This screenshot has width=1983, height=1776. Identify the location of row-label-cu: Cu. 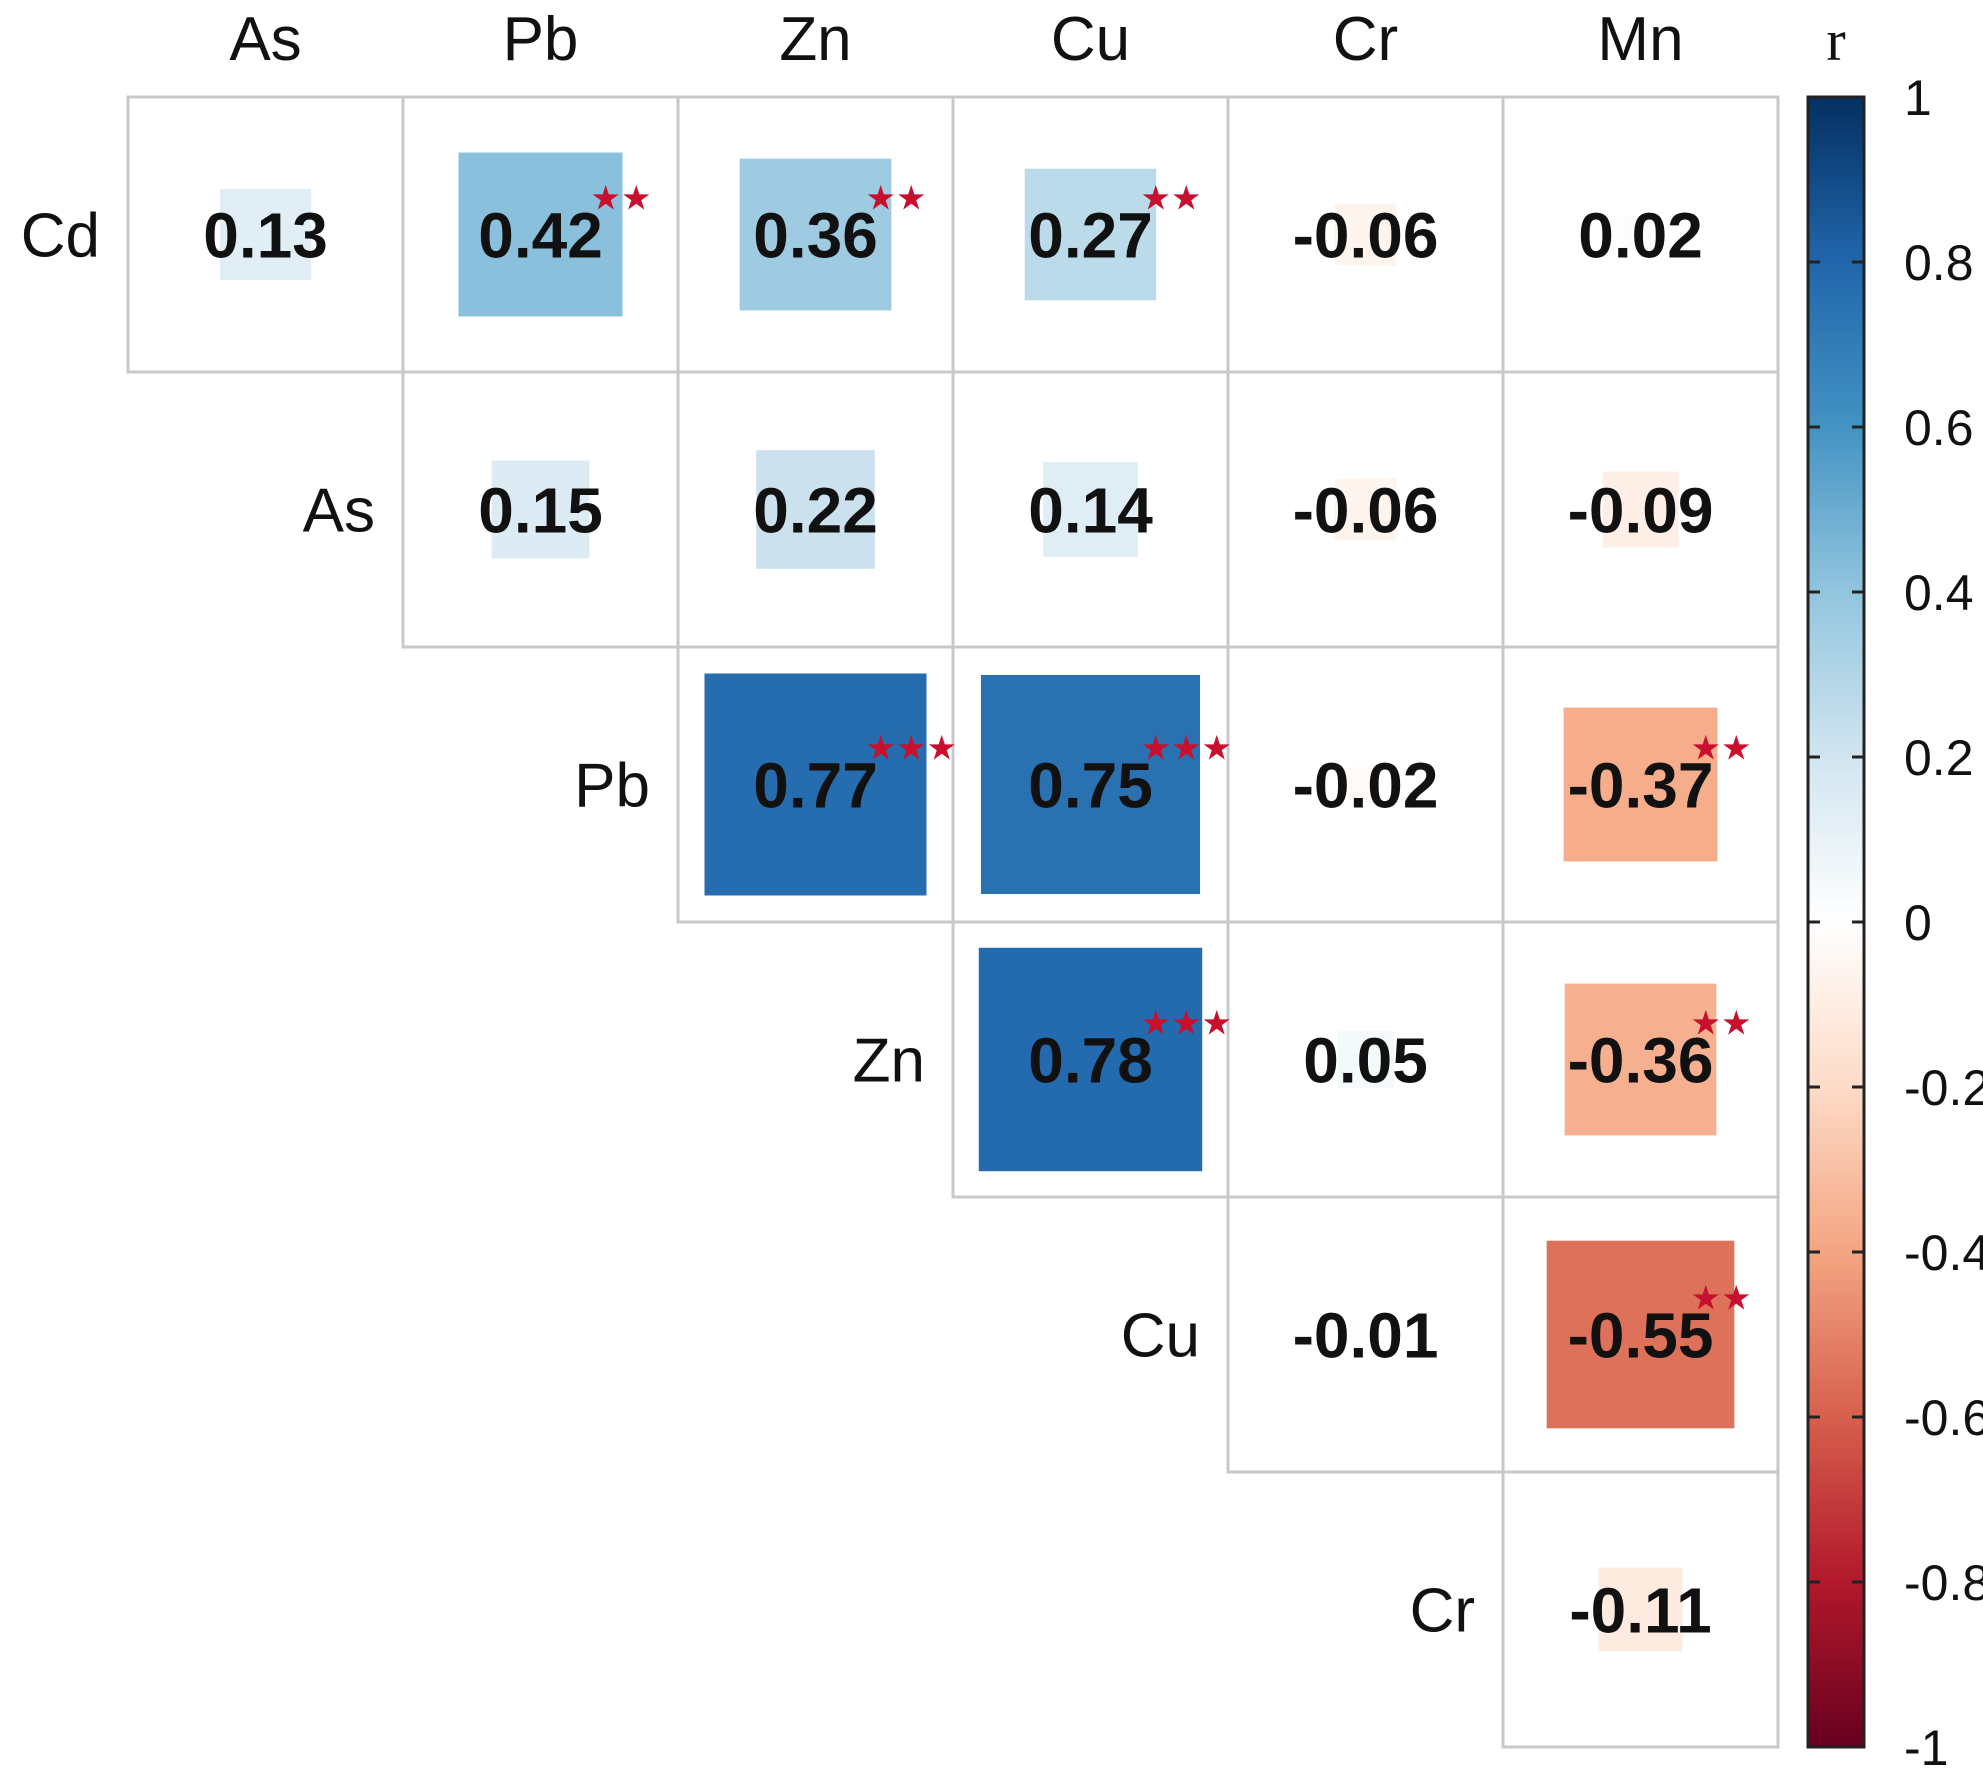
(1160, 1336).